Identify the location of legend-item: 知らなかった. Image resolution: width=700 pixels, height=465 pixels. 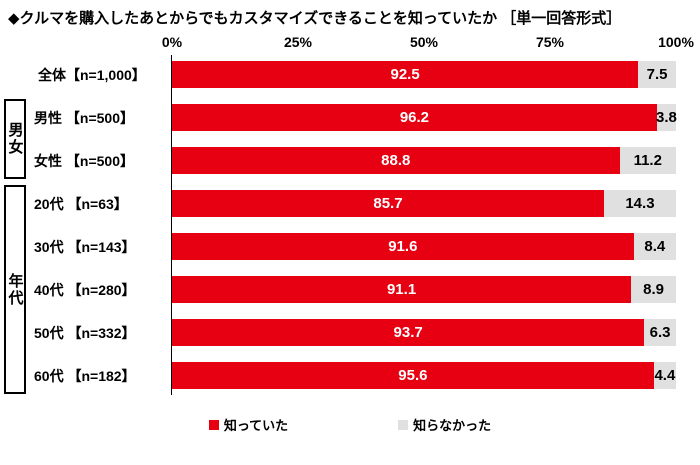
(444, 424).